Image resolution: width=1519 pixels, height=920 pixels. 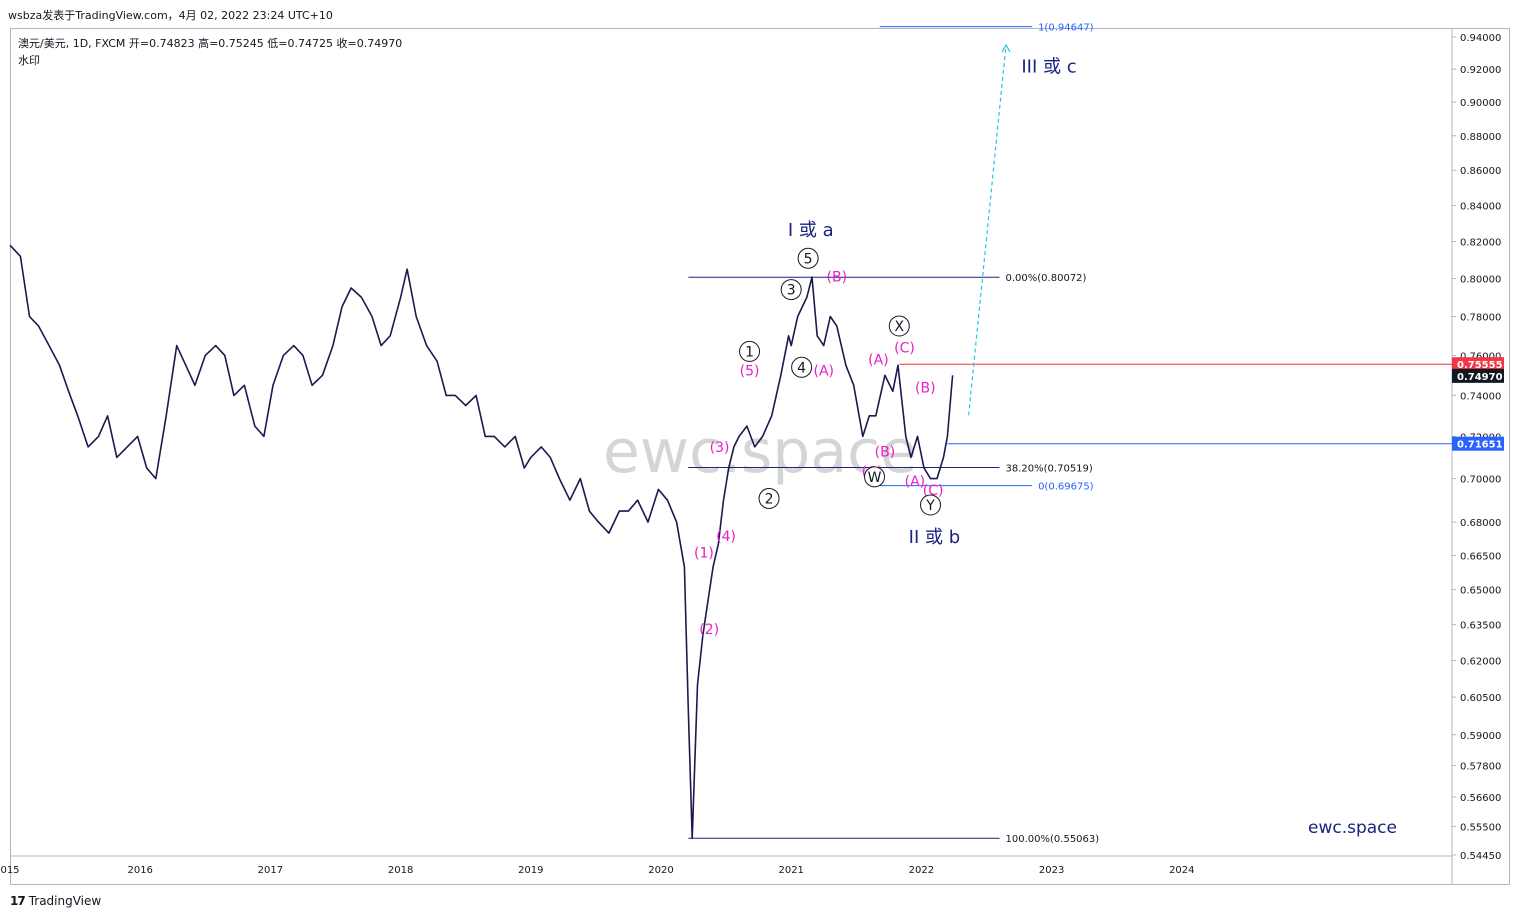 What do you see at coordinates (811, 230) in the screenshot?
I see `wave-label-major: I 或 a` at bounding box center [811, 230].